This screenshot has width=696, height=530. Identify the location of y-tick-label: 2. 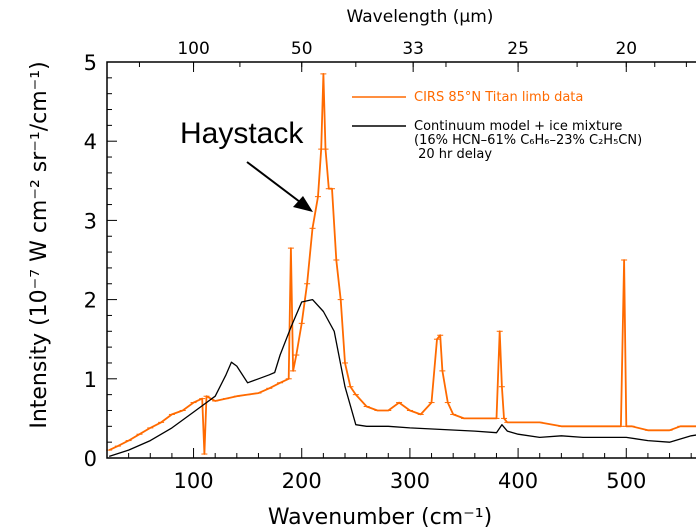
(90, 301).